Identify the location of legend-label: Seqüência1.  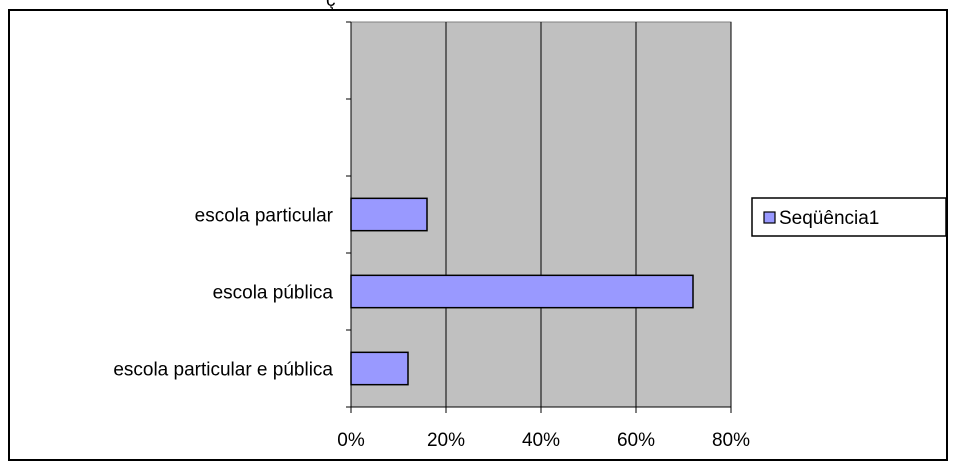
(829, 218).